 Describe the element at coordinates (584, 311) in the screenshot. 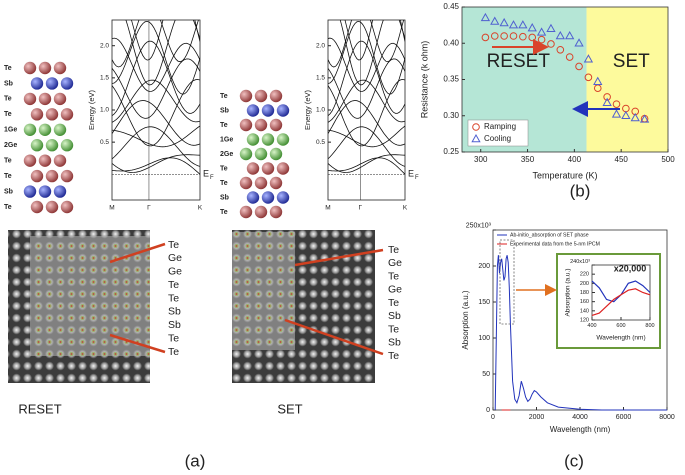

I see `y-tick-label: 140` at that location.